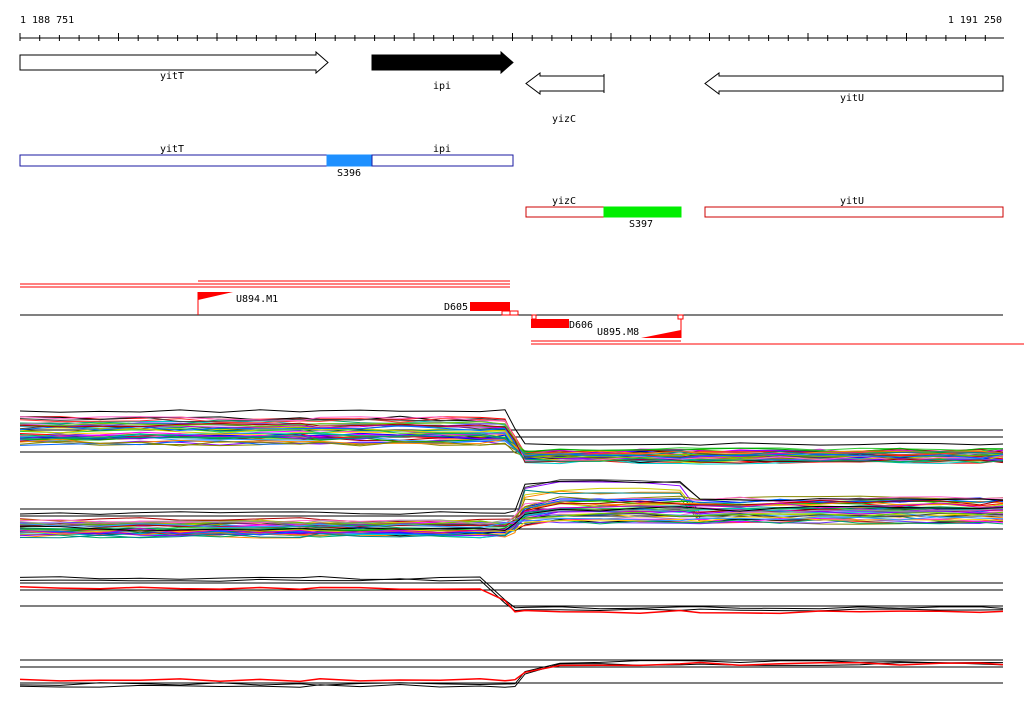 The width and height of the screenshot is (1024, 714). I want to click on gene-arrow-ipi, so click(442, 62).